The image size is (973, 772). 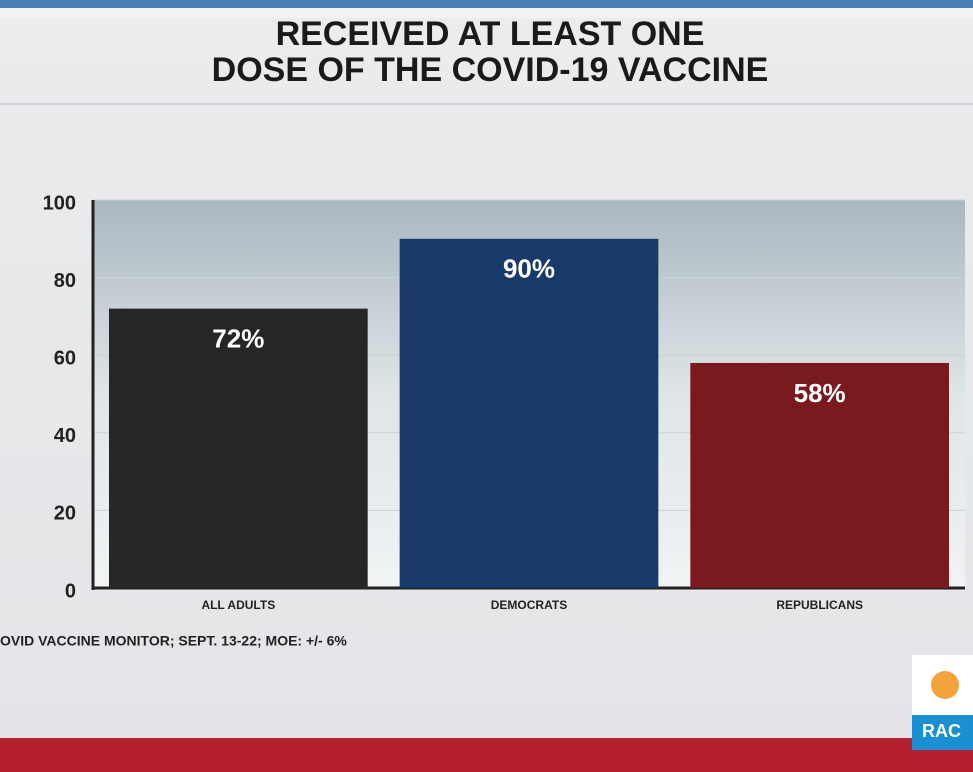 What do you see at coordinates (486, 755) in the screenshot?
I see `bottom-strip` at bounding box center [486, 755].